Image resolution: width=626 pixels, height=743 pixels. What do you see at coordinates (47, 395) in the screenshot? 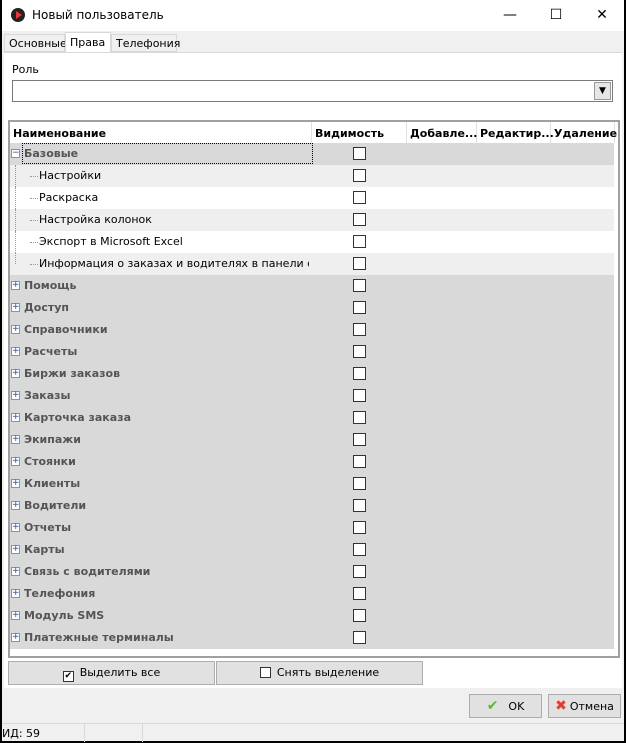
I see `row-label: Заказы` at bounding box center [47, 395].